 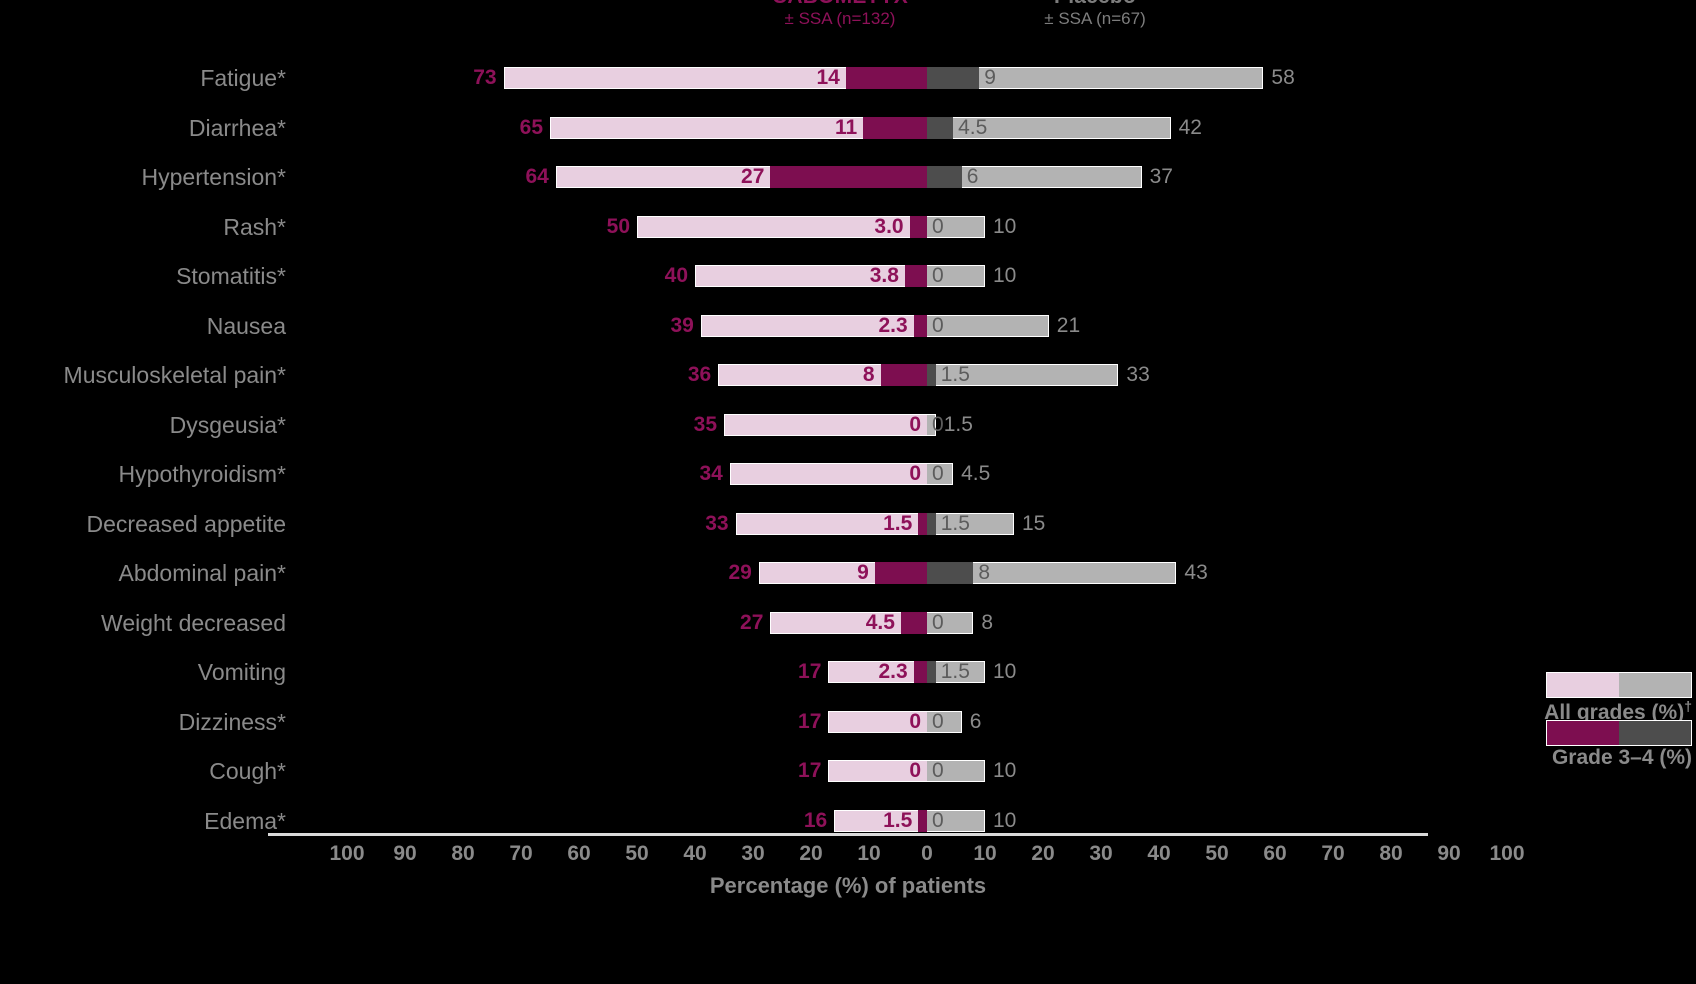 I want to click on chart-row: Hypothyroidism* 34 0 0 4.5, so click(x=848, y=474).